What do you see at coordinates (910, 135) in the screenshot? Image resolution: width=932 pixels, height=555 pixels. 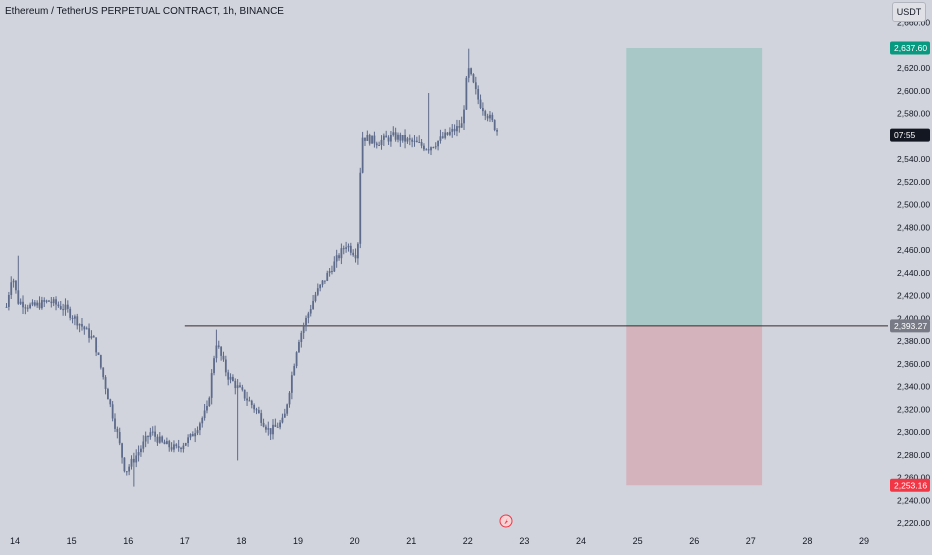 I see `candle-countdown-label: 07:55` at bounding box center [910, 135].